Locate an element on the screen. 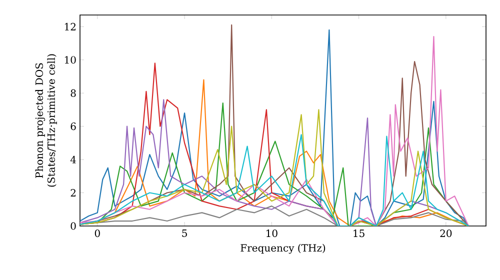 The image size is (500, 280). y-tick-label: 12 is located at coordinates (70, 26).